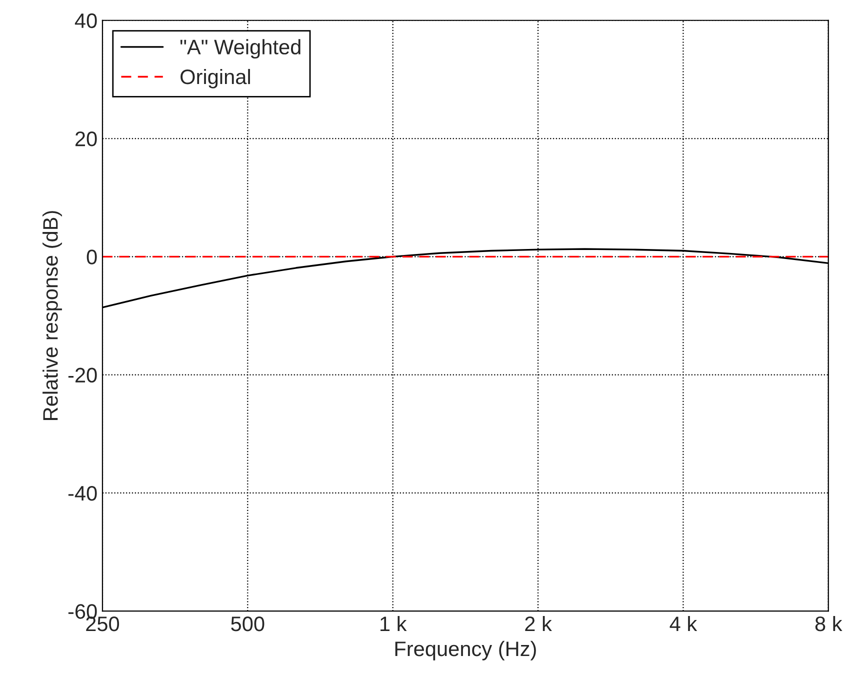 The width and height of the screenshot is (854, 679). Describe the element at coordinates (828, 624) in the screenshot. I see `x-tick-label: 8 k` at that location.